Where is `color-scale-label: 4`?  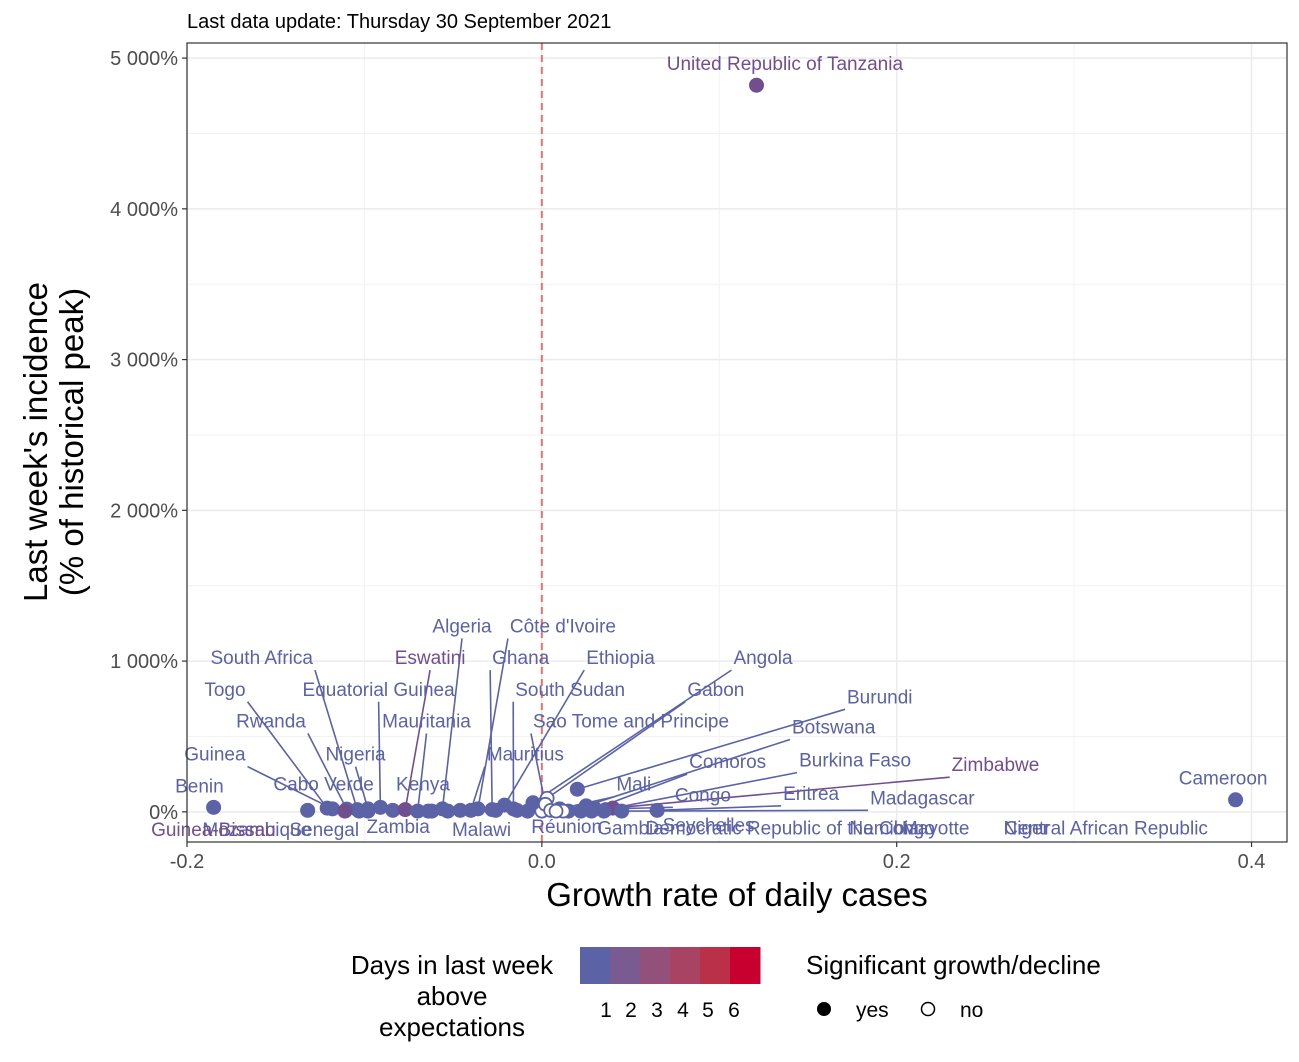
color-scale-label: 4 is located at coordinates (683, 1010).